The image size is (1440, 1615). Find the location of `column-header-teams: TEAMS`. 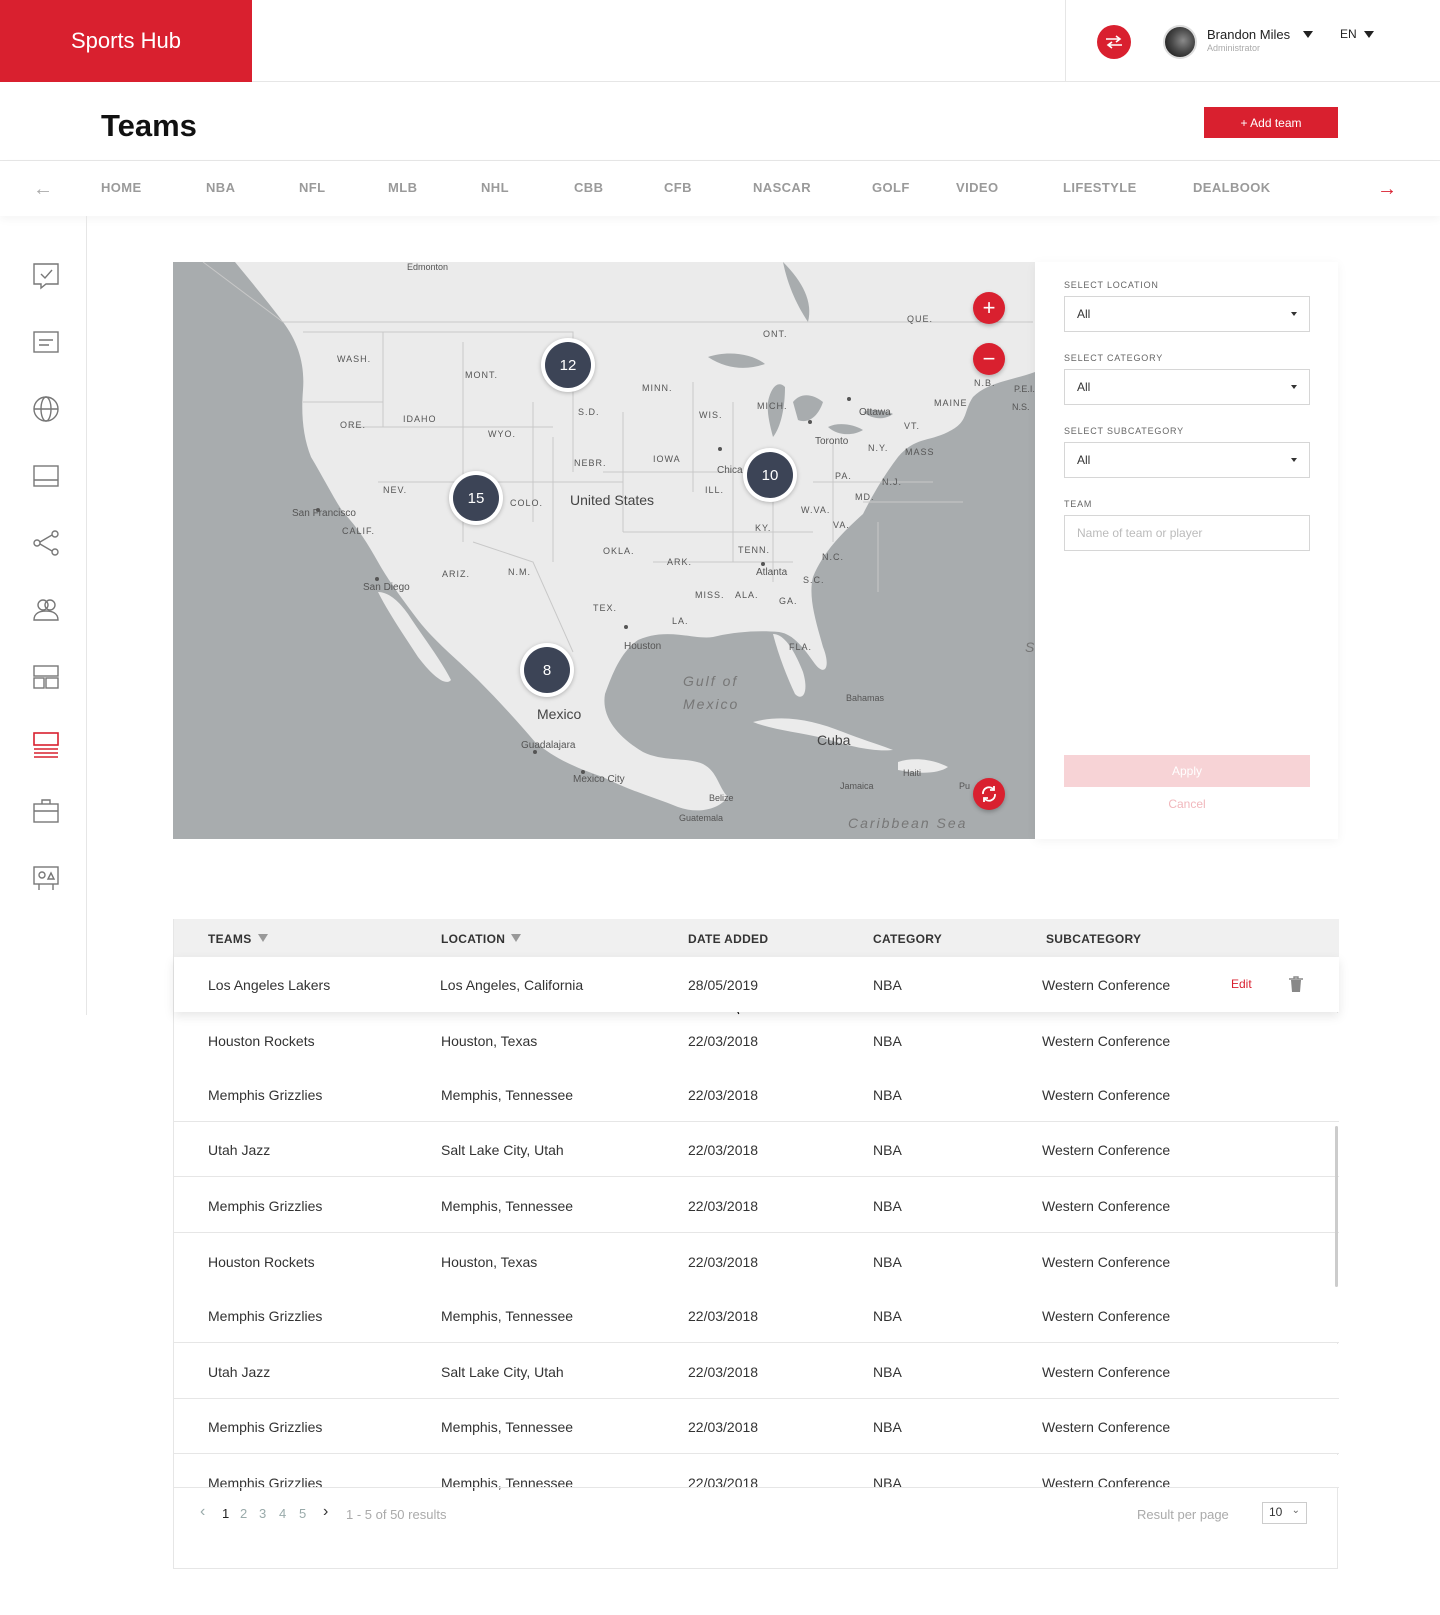

column-header-teams: TEAMS is located at coordinates (238, 939).